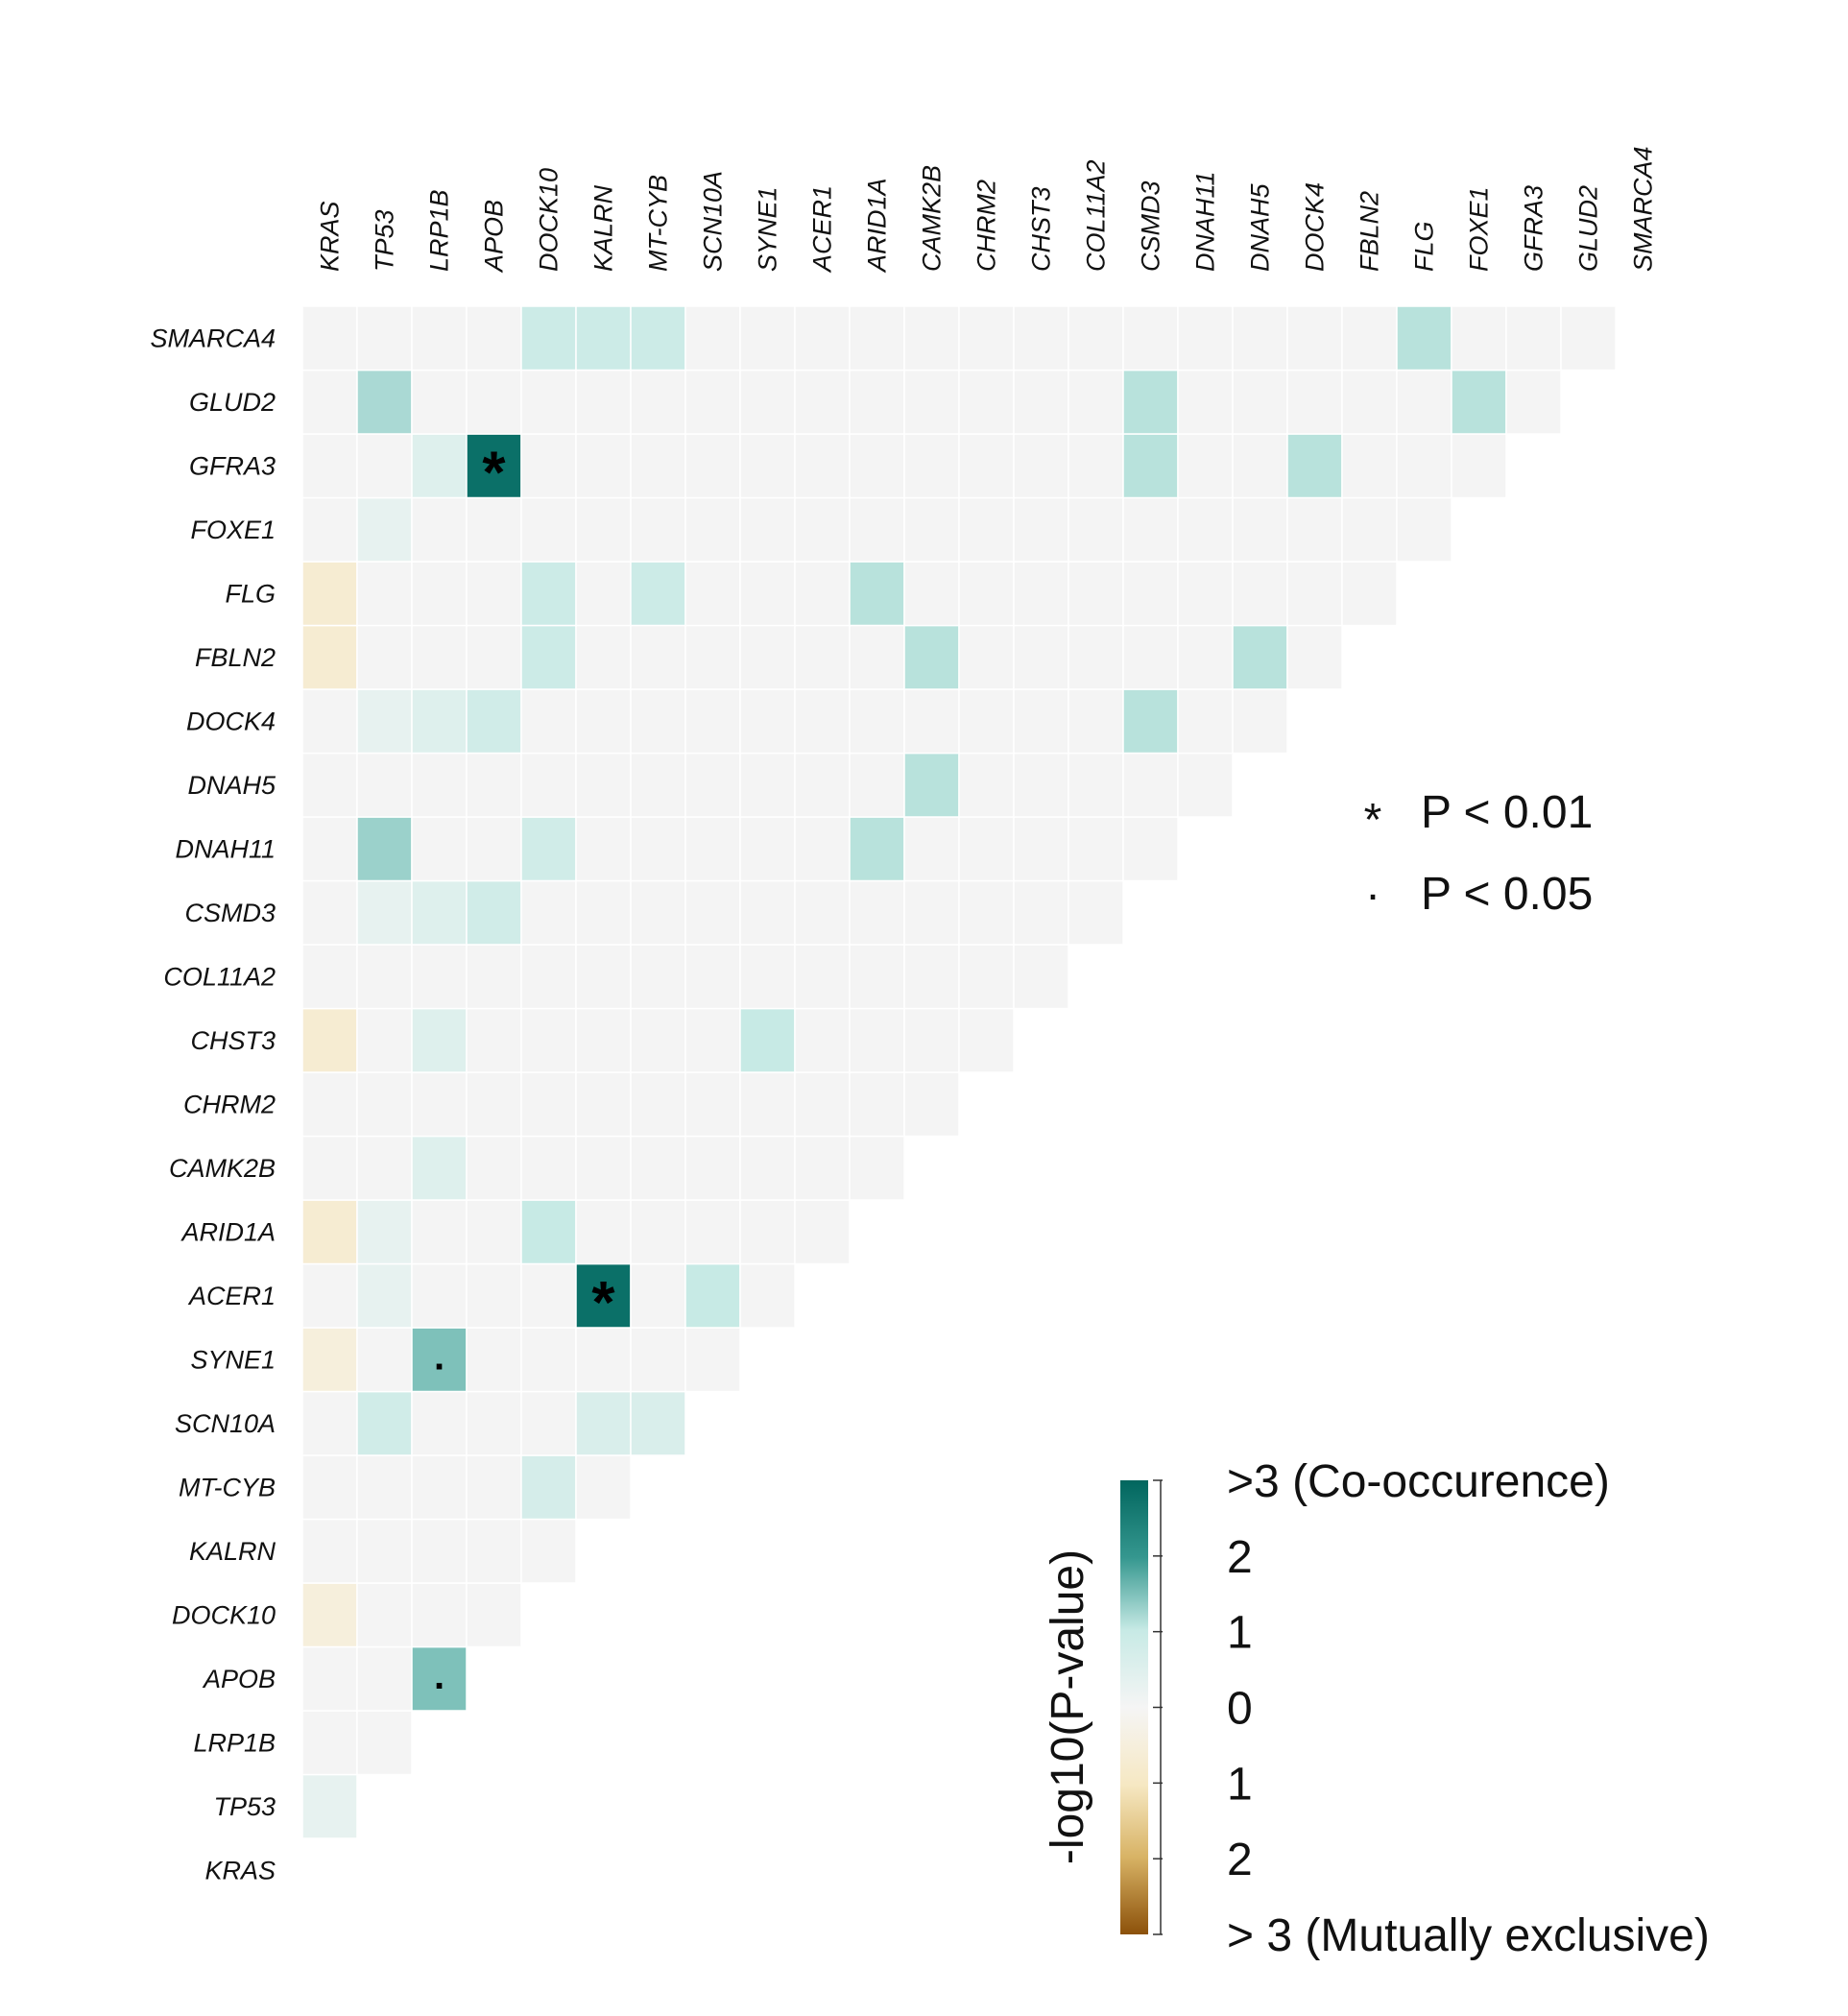  I want to click on heatmap-cell-FBLN2-DOCK4, so click(1314, 657).